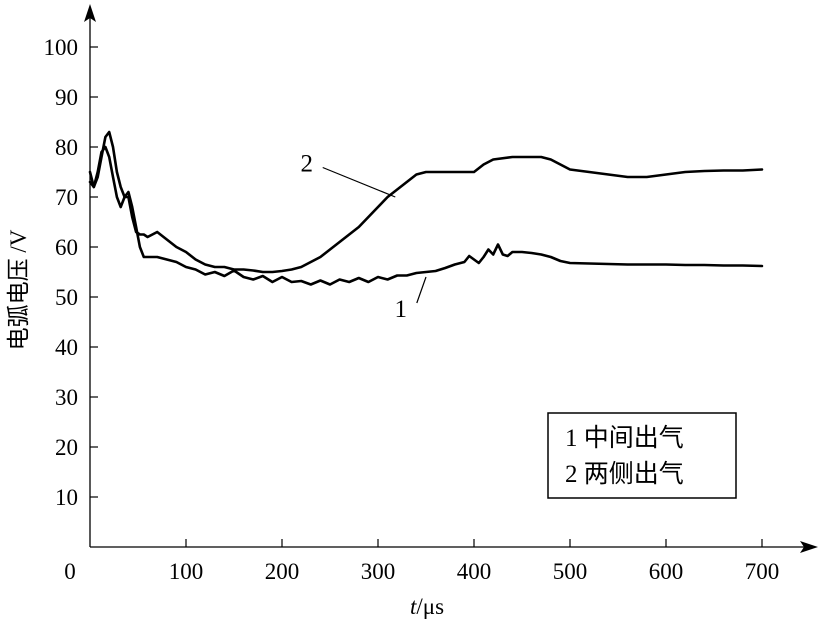  I want to click on y-tick-label: 100, so click(61, 47).